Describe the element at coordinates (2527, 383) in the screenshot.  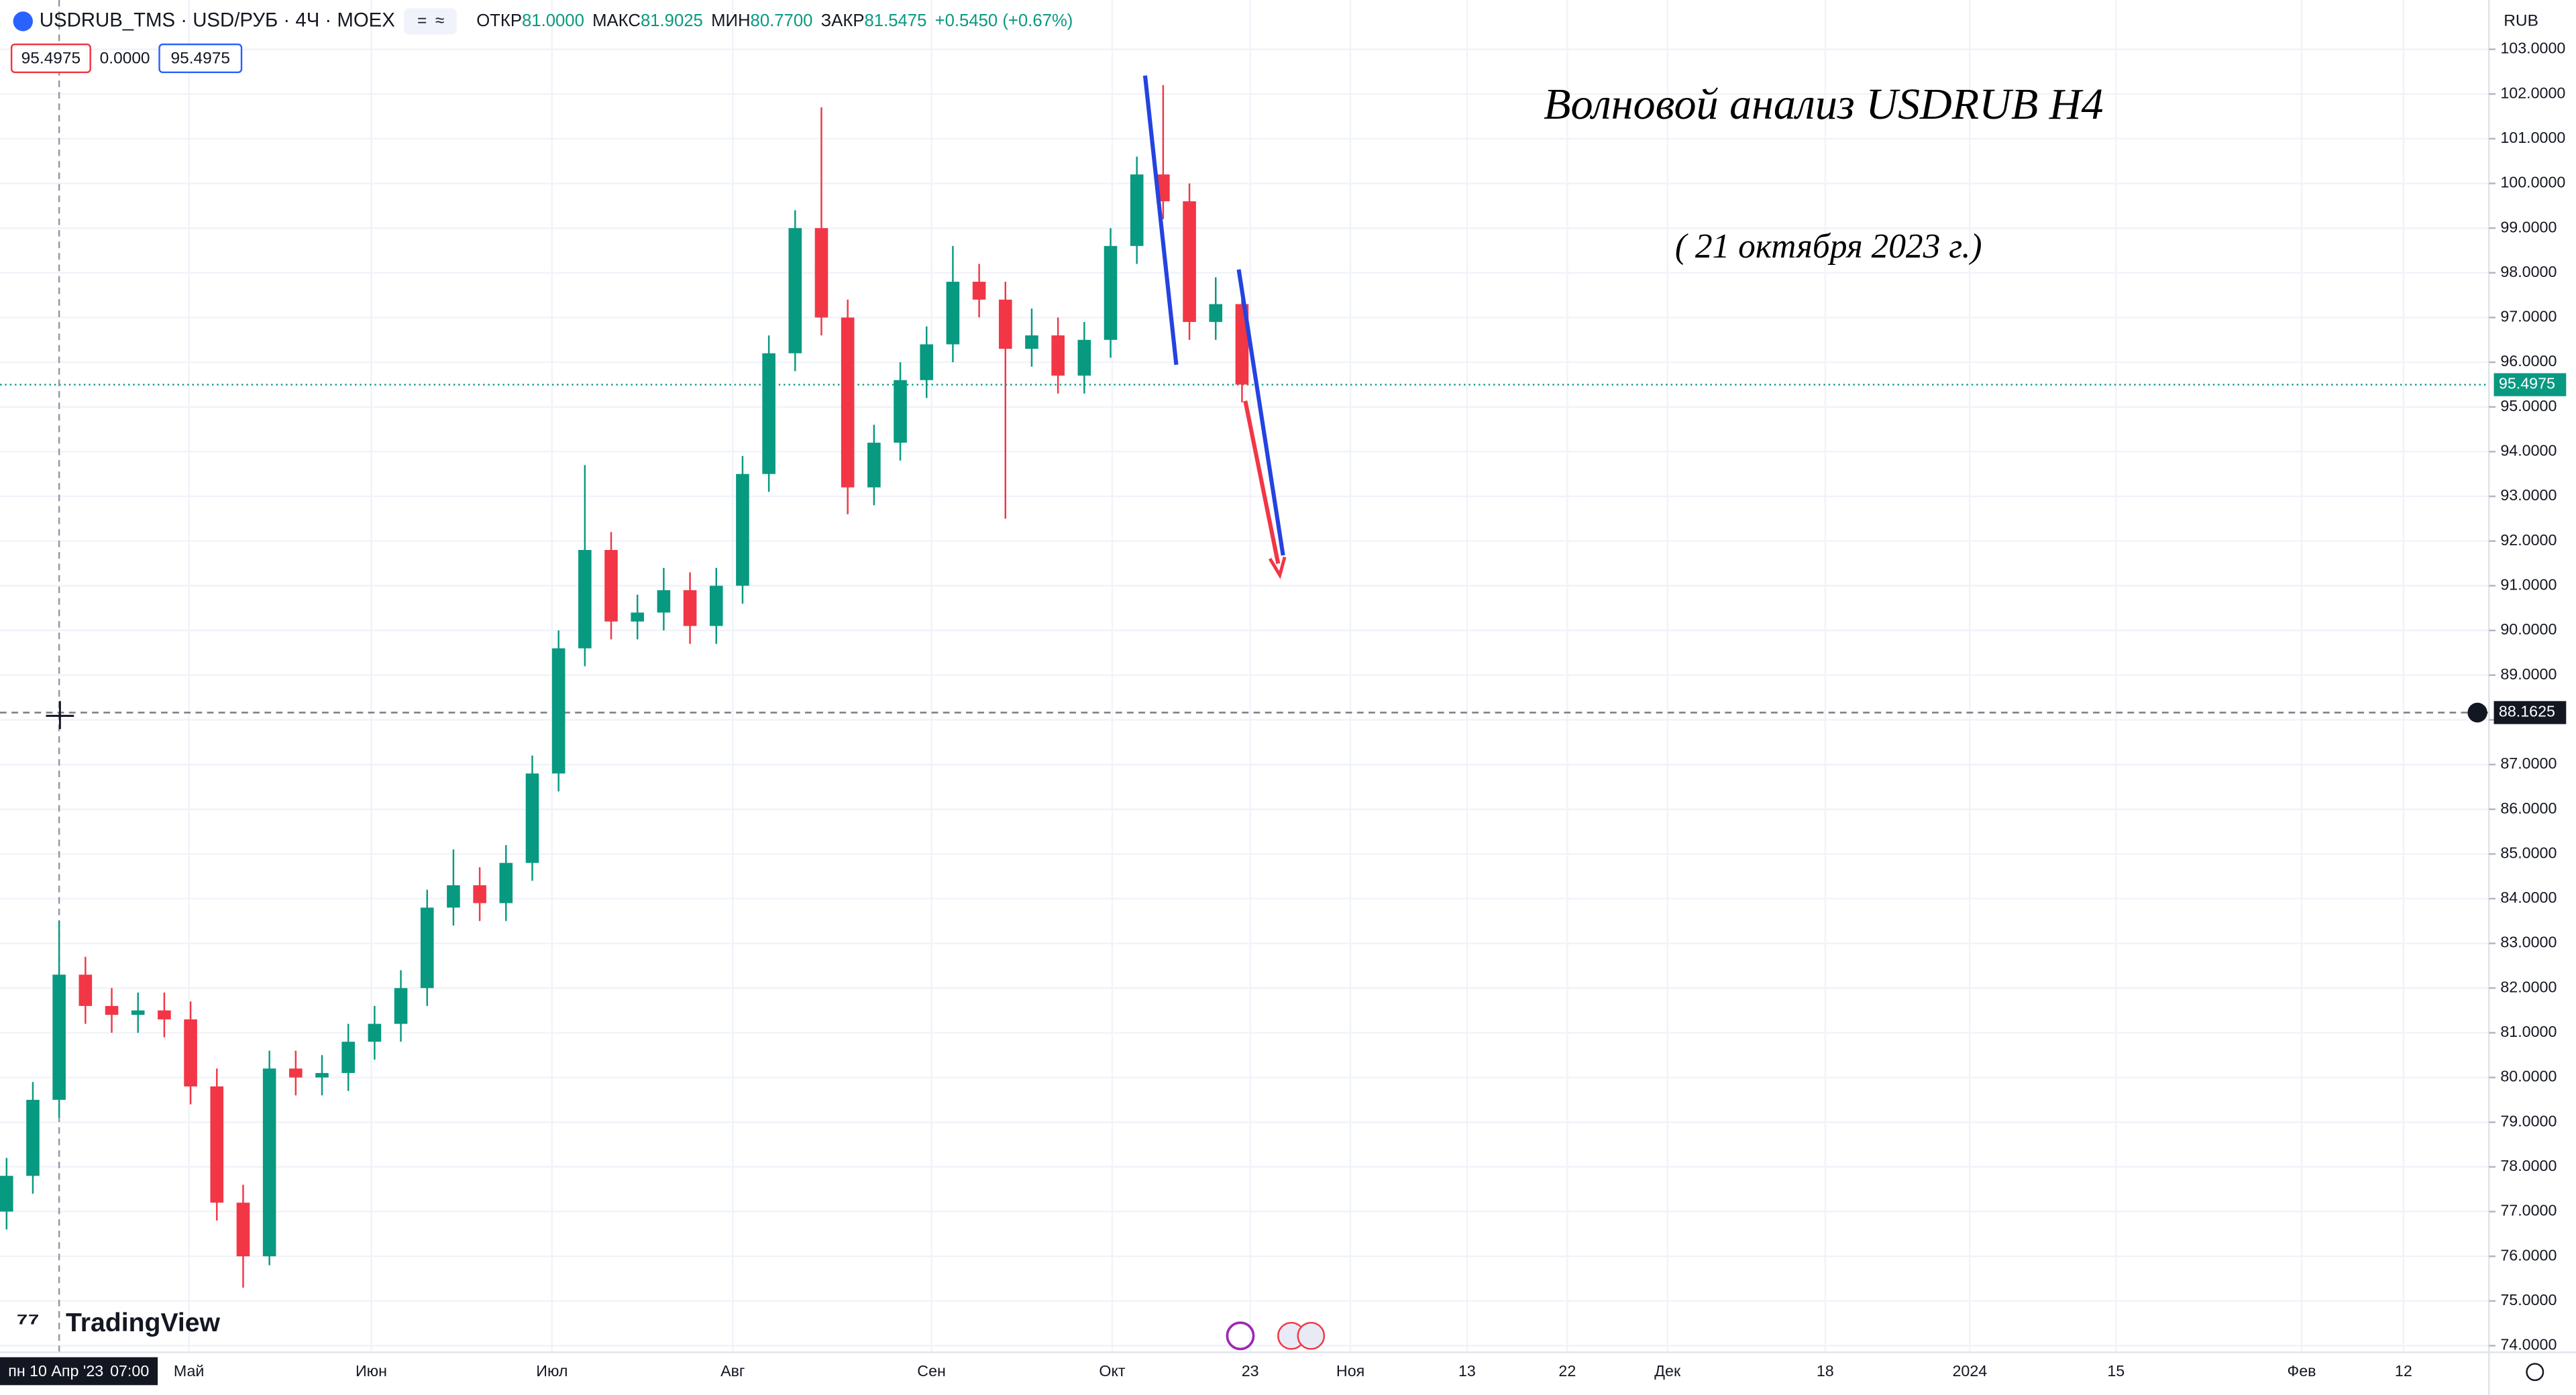
I see `last-price-label: 95.4975` at that location.